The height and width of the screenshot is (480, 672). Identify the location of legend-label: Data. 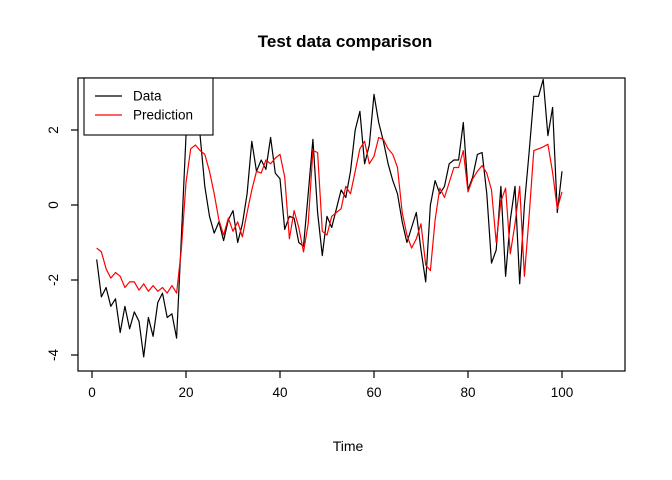
(147, 96).